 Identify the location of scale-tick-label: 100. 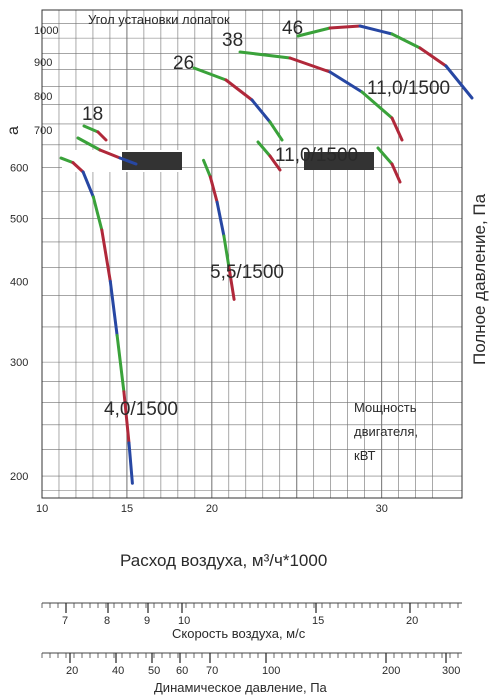
(271, 671).